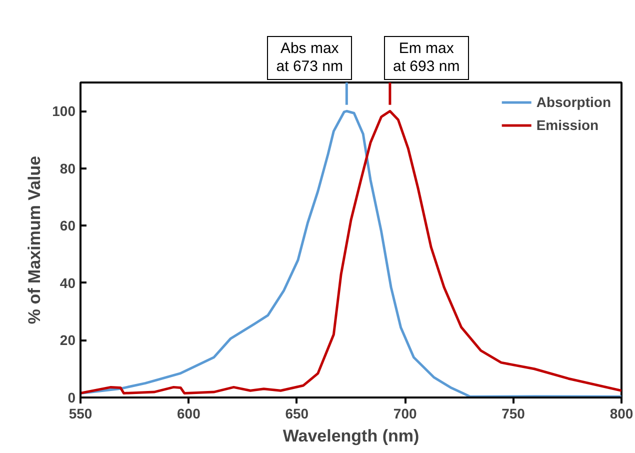  What do you see at coordinates (64, 111) in the screenshot?
I see `y-tick-label: 100` at bounding box center [64, 111].